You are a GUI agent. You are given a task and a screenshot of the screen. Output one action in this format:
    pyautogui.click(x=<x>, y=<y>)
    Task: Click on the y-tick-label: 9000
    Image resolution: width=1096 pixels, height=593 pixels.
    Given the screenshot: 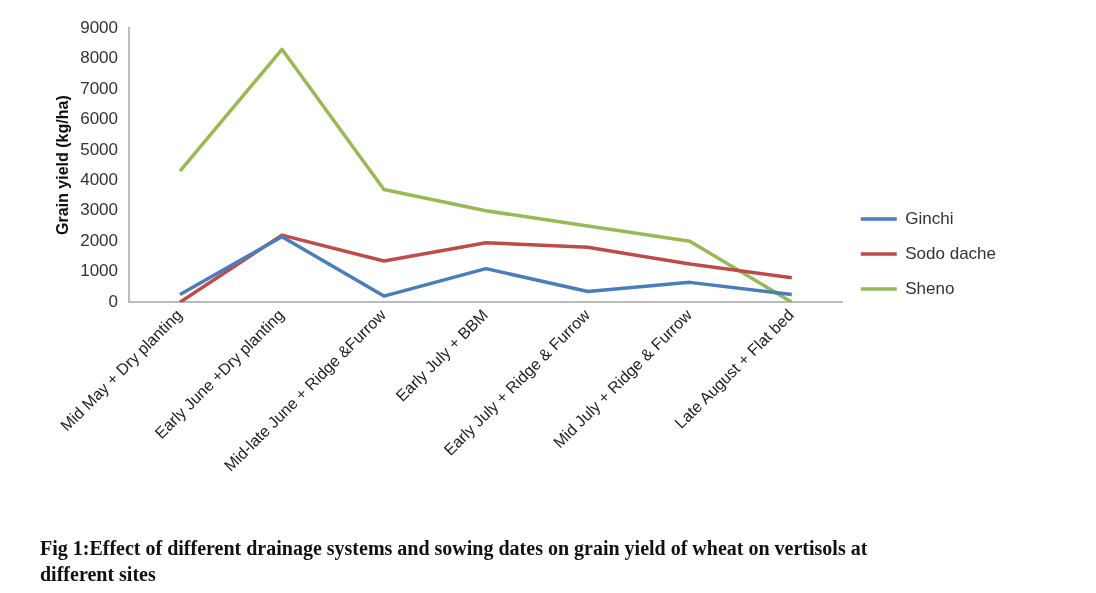 What is the action you would take?
    pyautogui.click(x=99, y=27)
    